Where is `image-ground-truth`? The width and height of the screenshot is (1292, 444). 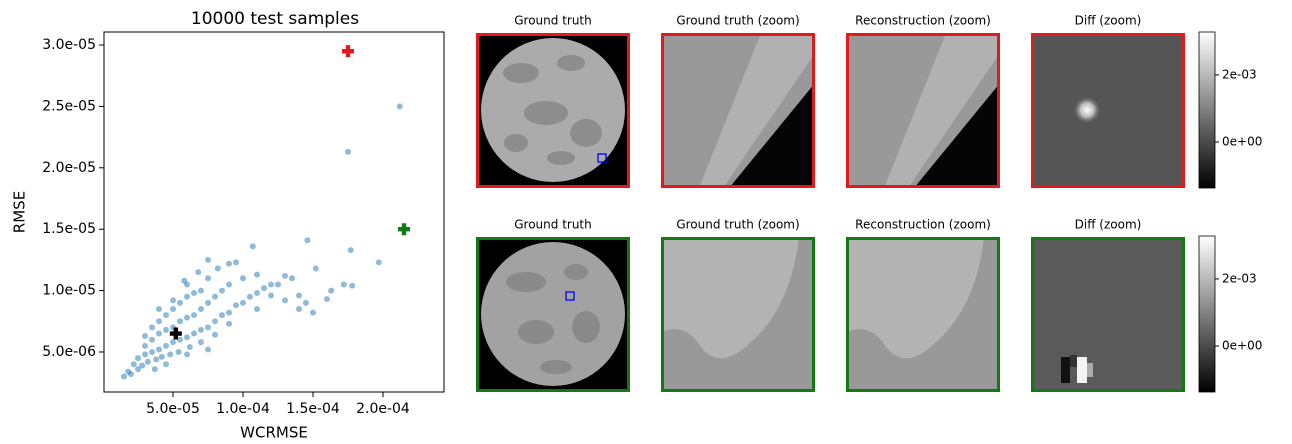
image-ground-truth is located at coordinates (553, 314).